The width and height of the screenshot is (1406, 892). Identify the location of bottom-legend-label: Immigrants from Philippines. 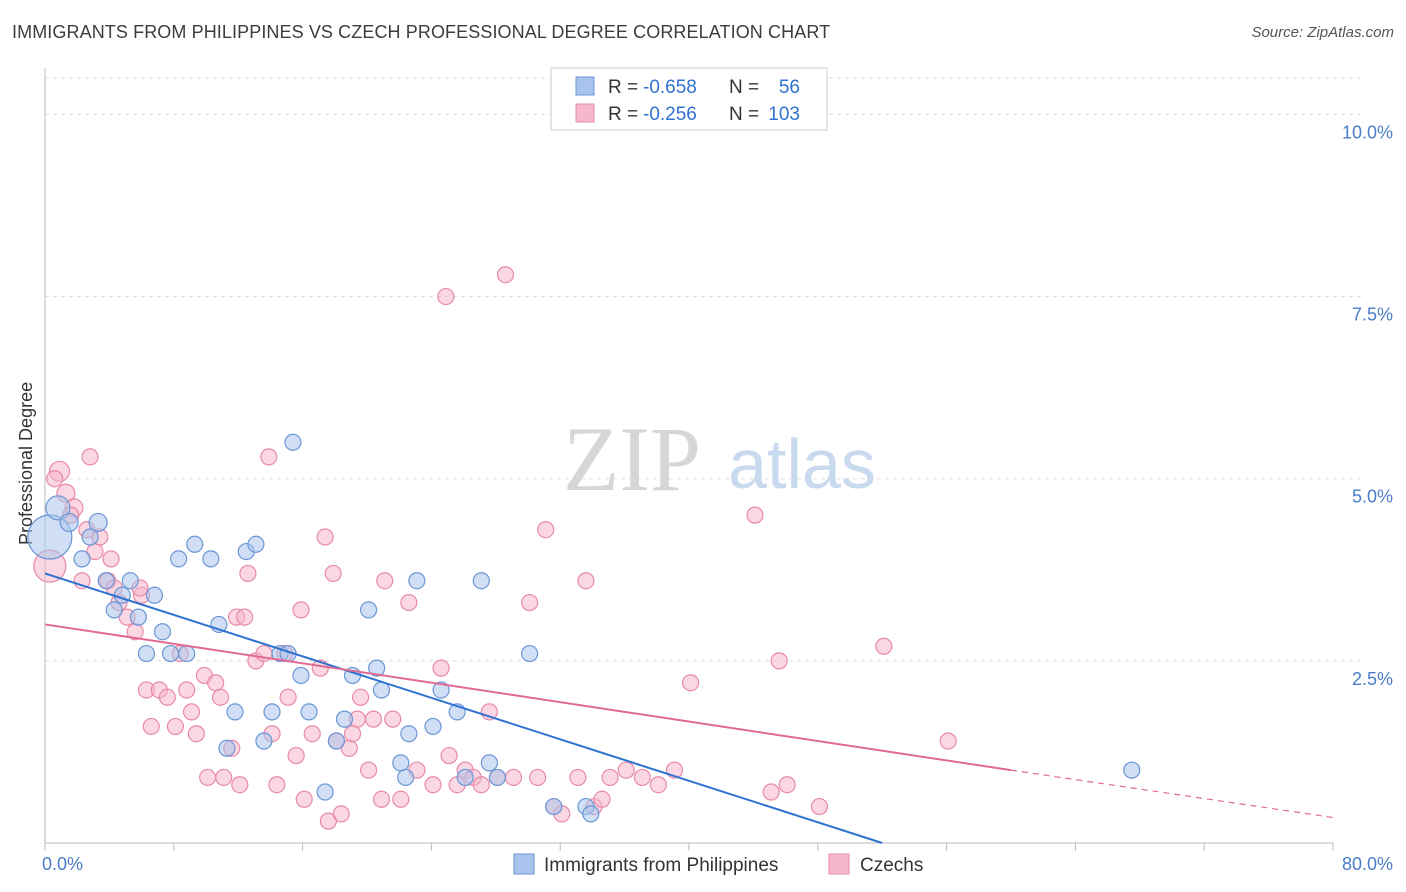
(661, 865).